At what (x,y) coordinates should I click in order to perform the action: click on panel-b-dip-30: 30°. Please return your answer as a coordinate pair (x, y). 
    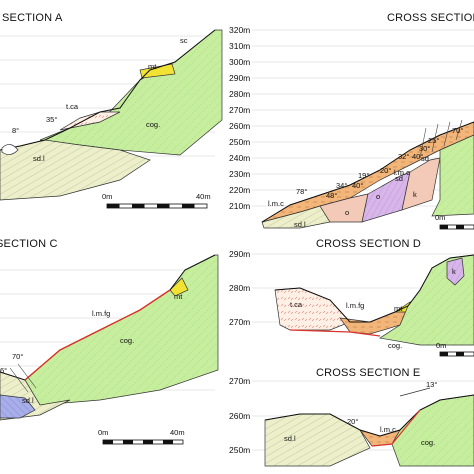
    Looking at the image, I should click on (424, 148).